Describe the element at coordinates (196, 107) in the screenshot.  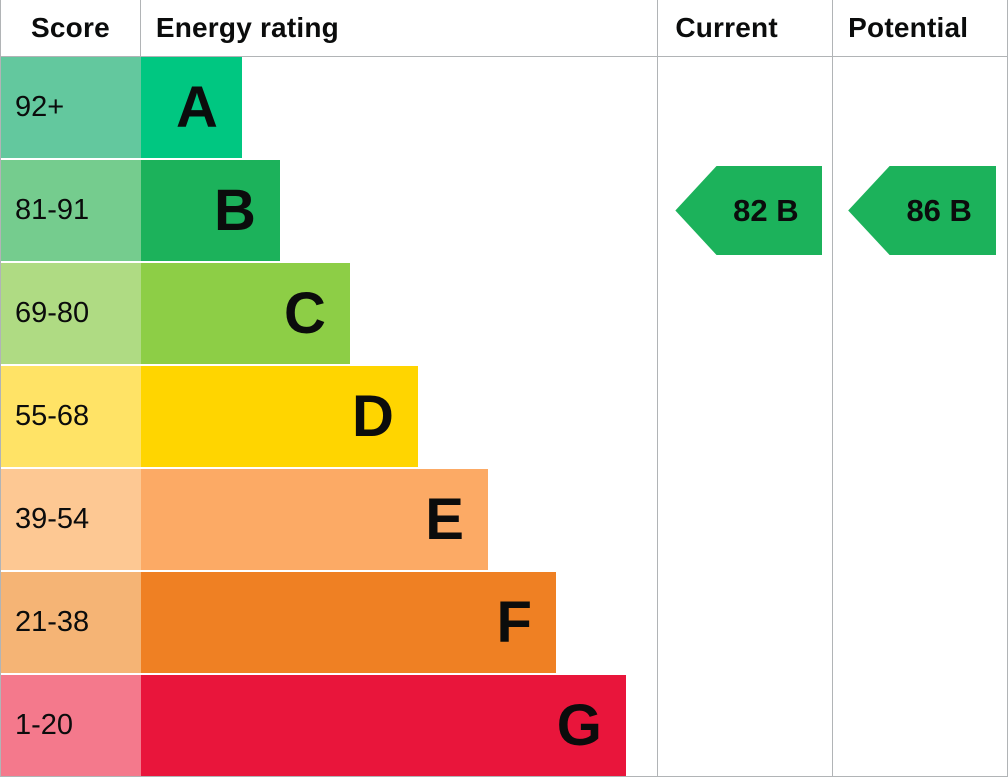
I see `grade-letter: A` at that location.